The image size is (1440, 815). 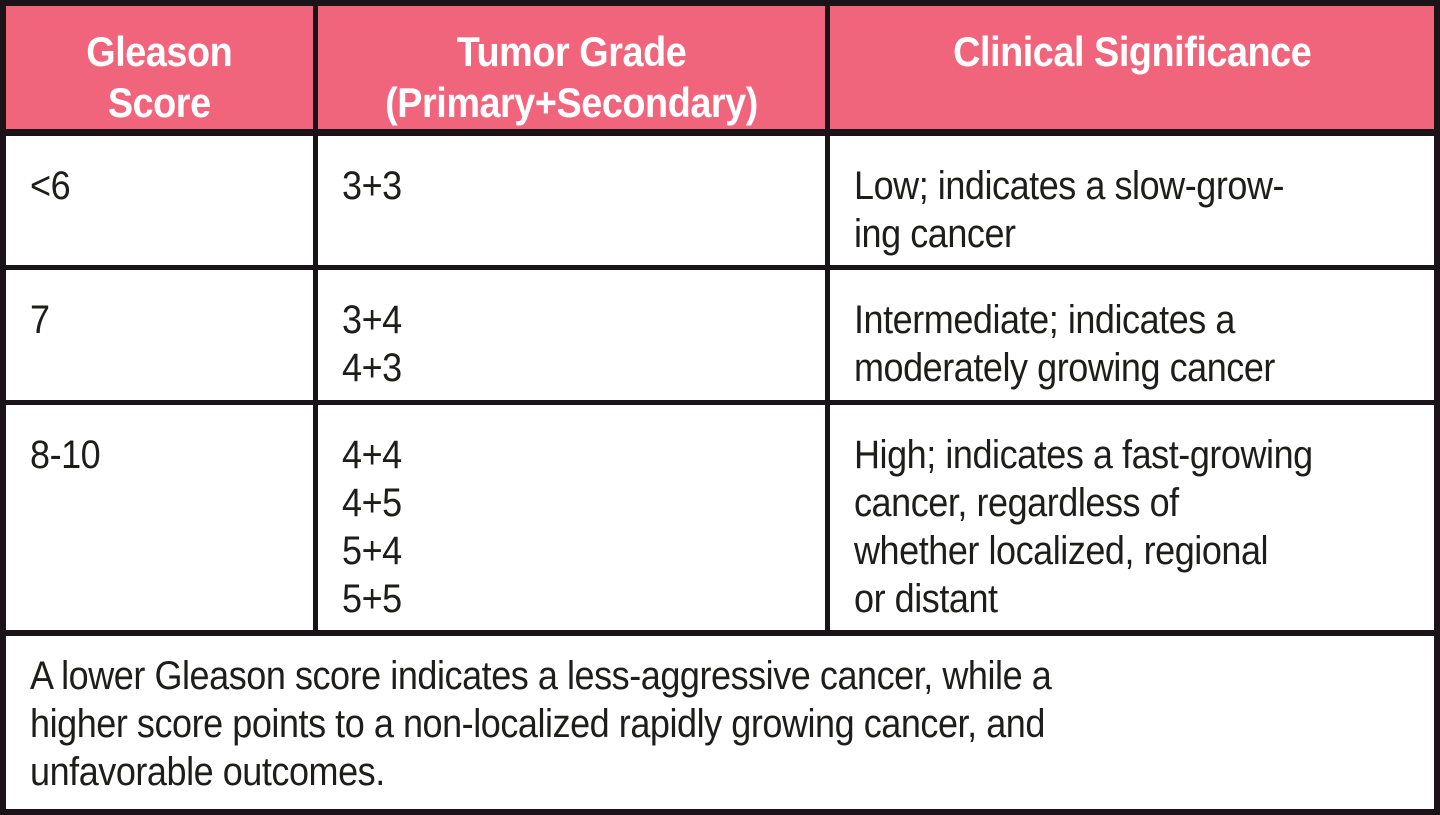 What do you see at coordinates (50, 185) in the screenshot?
I see `score-value: <6` at bounding box center [50, 185].